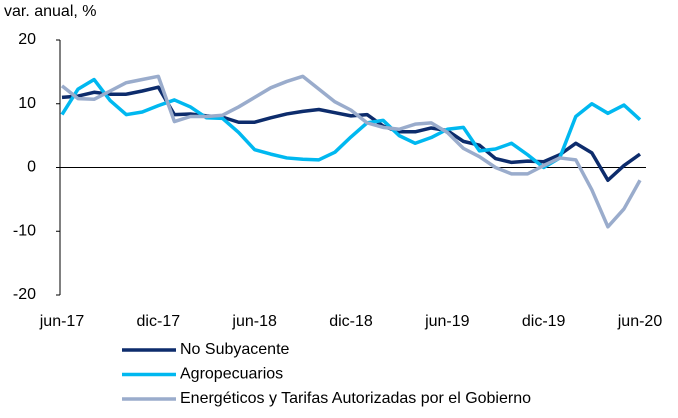 This screenshot has width=678, height=418. What do you see at coordinates (254, 321) in the screenshot?
I see `x-tick-label: jun-18` at bounding box center [254, 321].